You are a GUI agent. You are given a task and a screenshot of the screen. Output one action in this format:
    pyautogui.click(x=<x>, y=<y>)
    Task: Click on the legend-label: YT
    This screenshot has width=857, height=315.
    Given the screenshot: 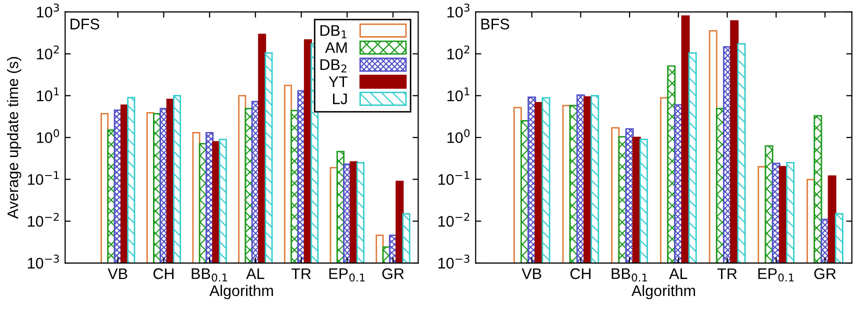 What is the action you would take?
    pyautogui.click(x=338, y=82)
    